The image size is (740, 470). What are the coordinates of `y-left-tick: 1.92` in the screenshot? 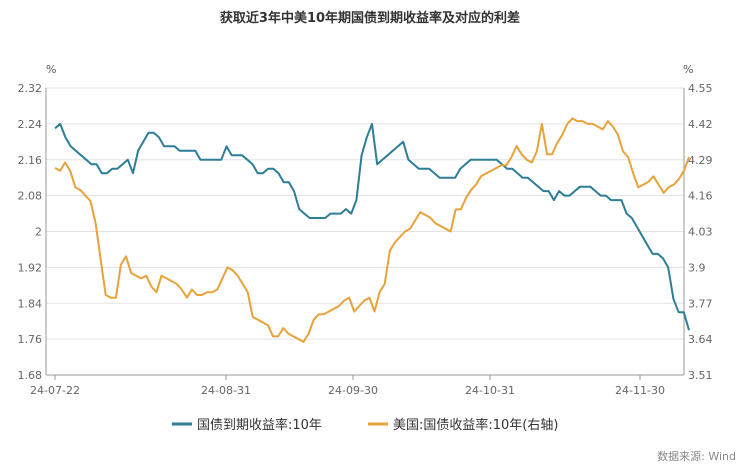 It's located at (30, 267).